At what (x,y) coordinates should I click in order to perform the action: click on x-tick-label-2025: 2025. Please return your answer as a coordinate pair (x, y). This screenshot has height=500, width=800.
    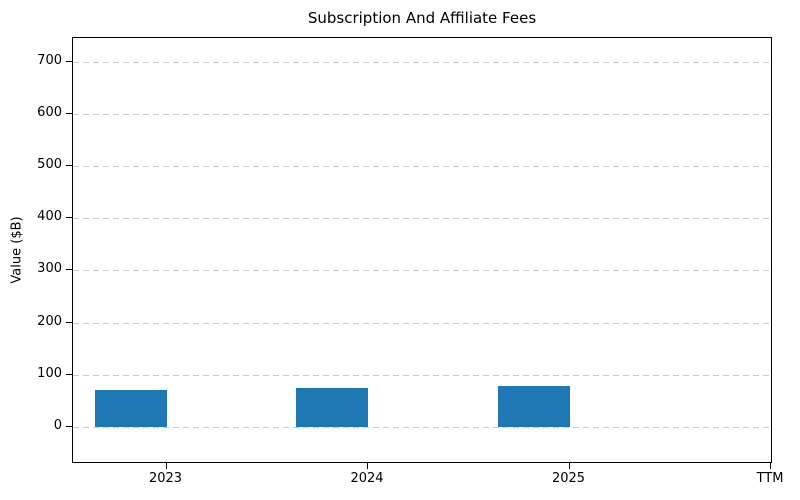
    Looking at the image, I should click on (568, 478).